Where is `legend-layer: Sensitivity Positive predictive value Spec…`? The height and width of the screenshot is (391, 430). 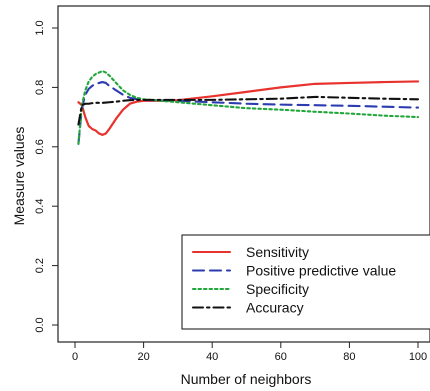 legend-layer: Sensitivity Positive predictive value Spec… is located at coordinates (305, 282).